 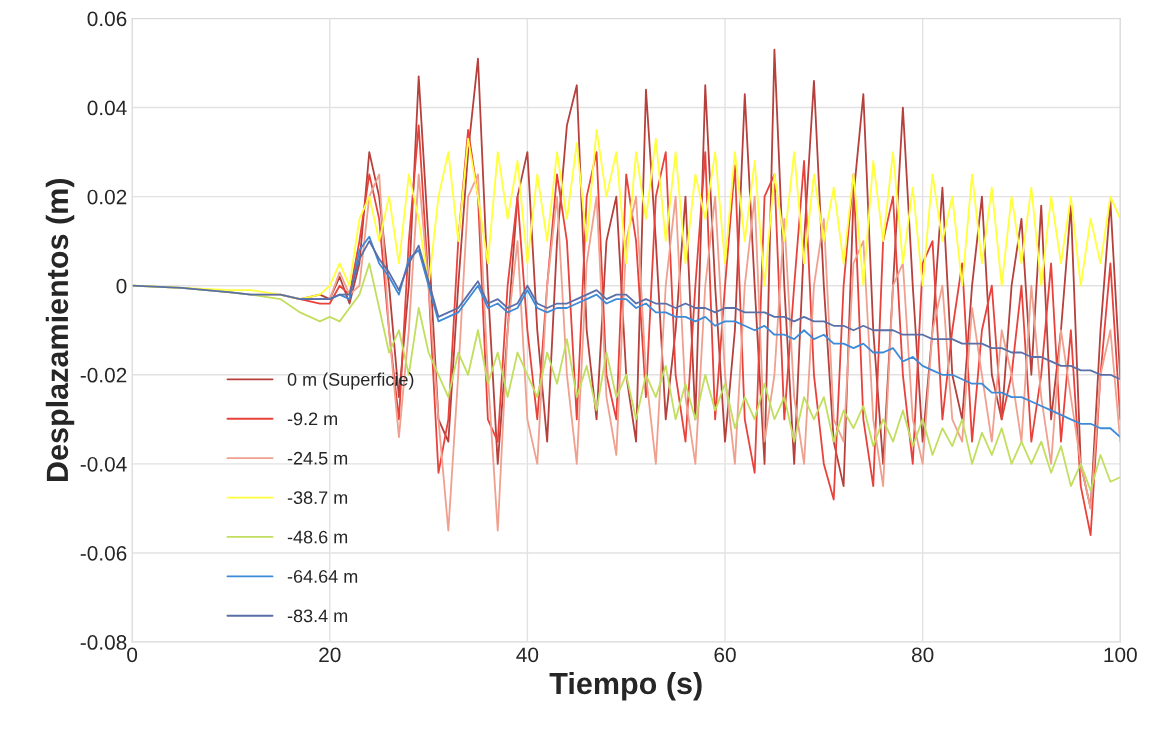 What do you see at coordinates (527, 655) in the screenshot?
I see `x-tick-label: 40` at bounding box center [527, 655].